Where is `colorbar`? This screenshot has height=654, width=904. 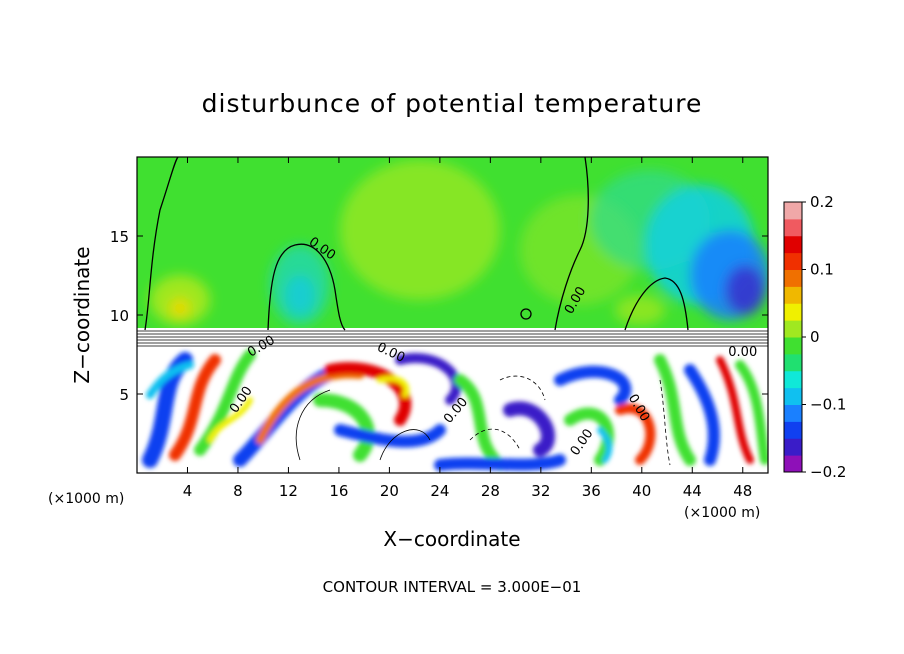
colorbar is located at coordinates (793, 337).